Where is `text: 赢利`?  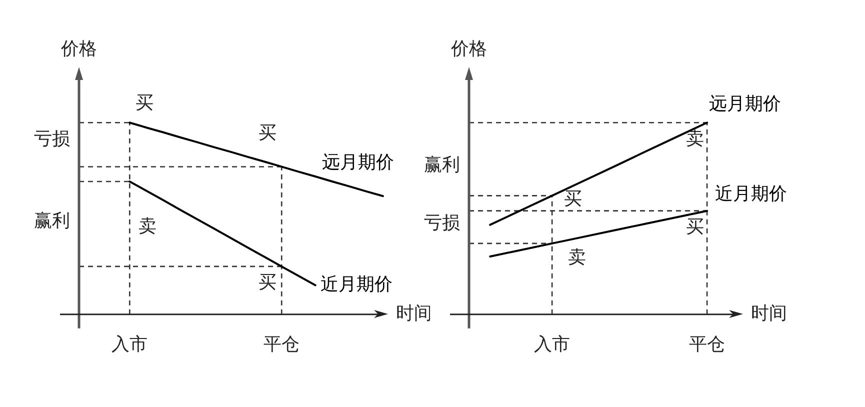
text: 赢利 is located at coordinates (442, 164).